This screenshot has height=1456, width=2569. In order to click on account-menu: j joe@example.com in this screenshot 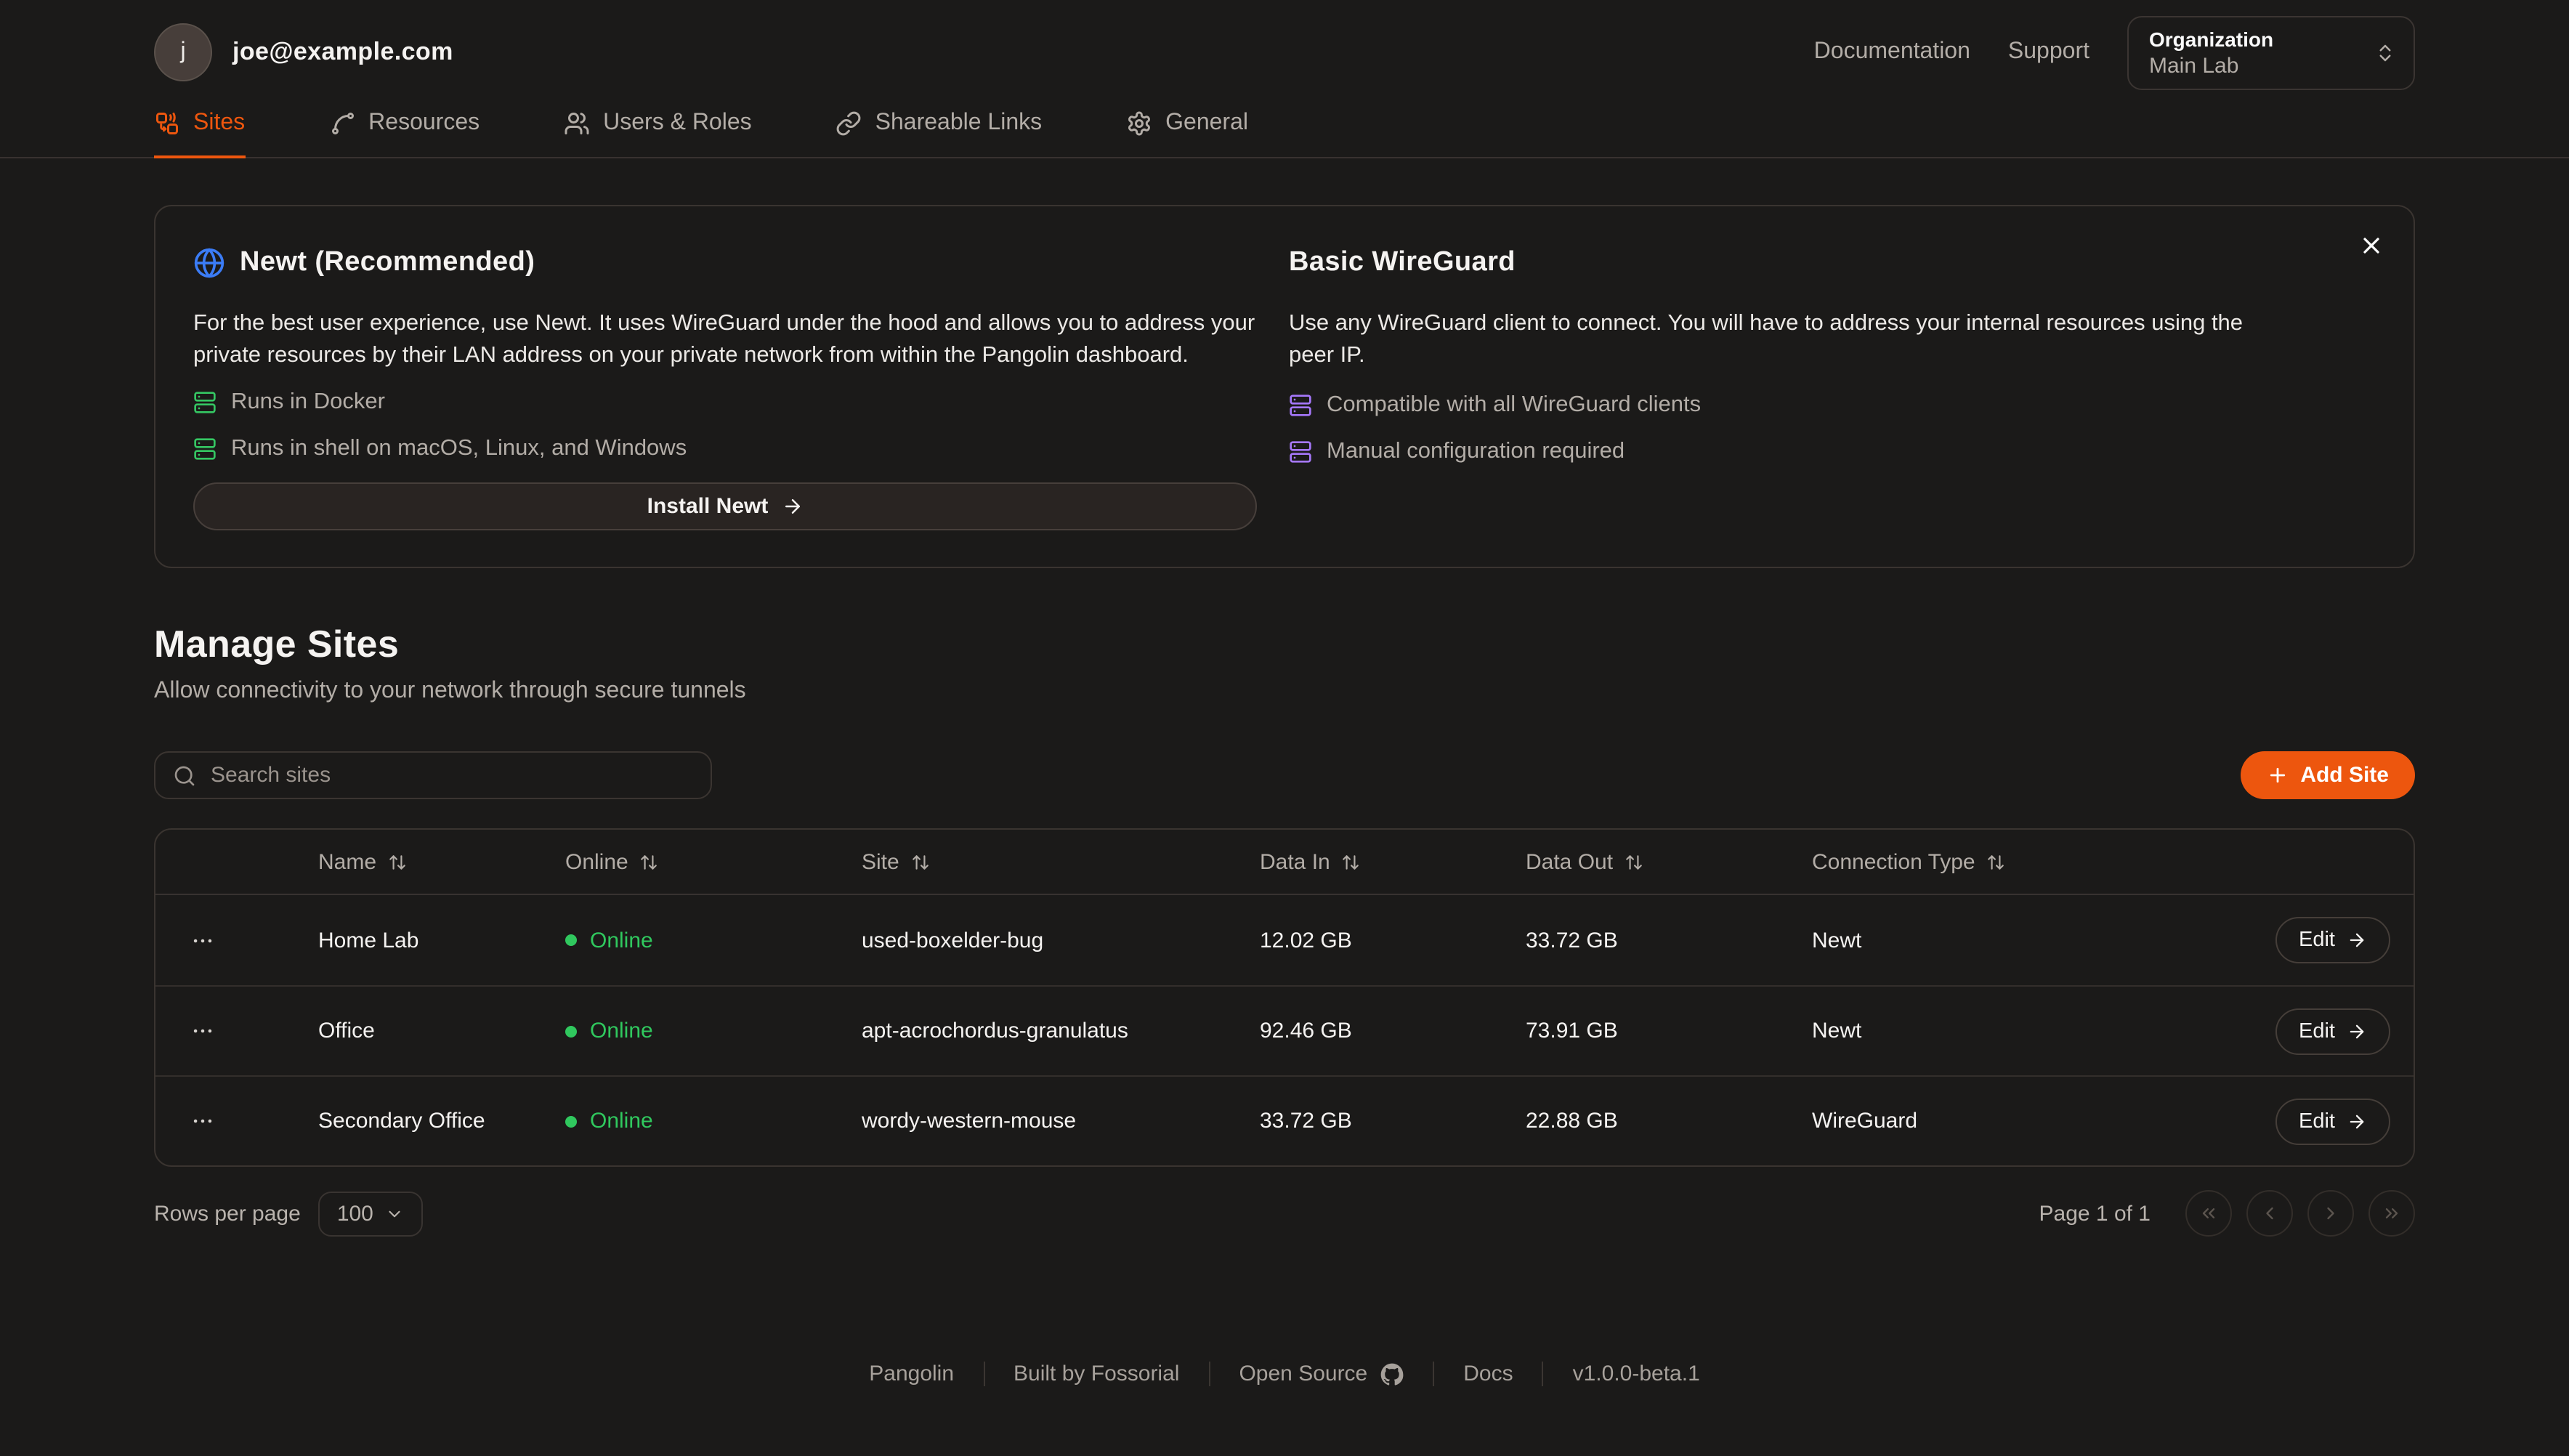, I will do `click(303, 52)`.